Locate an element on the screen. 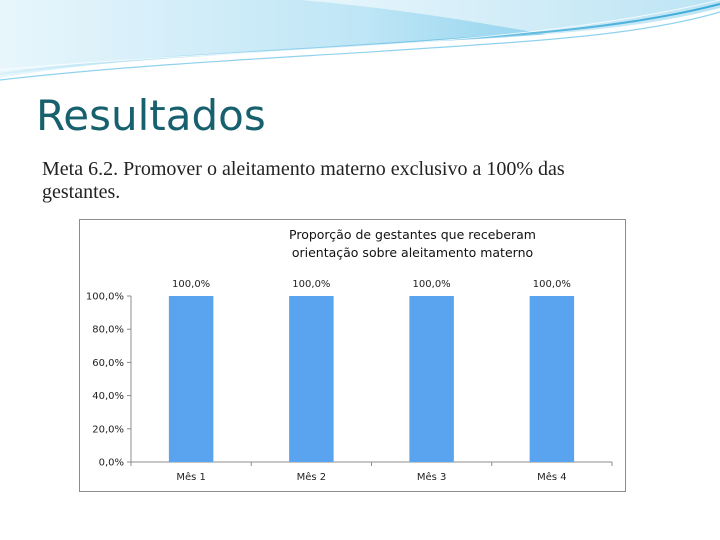 This screenshot has width=720, height=540. y-tick-label: 100,0% is located at coordinates (105, 297).